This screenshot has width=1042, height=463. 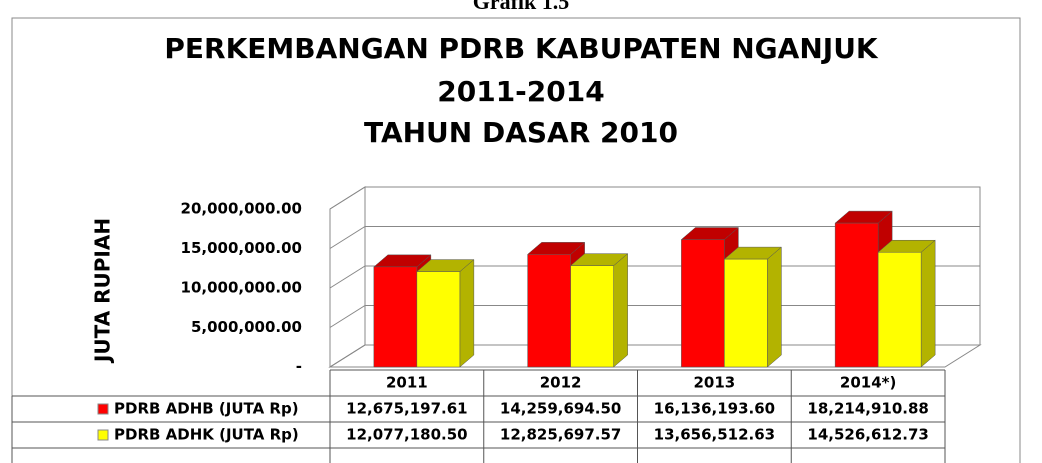 I want to click on table-value: 12,077,180.50, so click(x=406, y=435).